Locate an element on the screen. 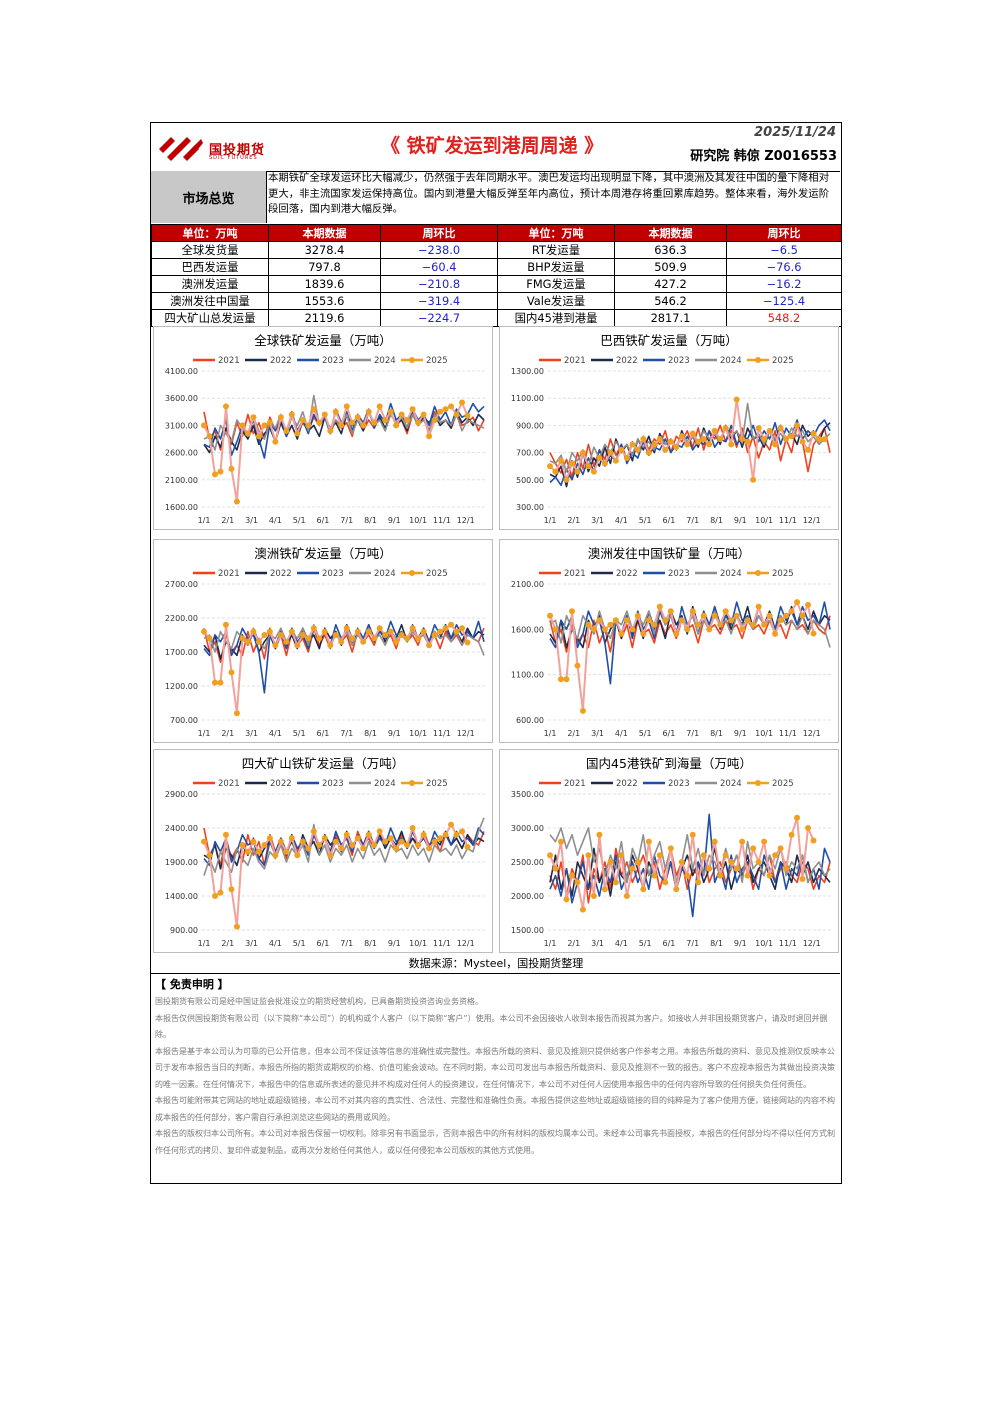  legend-item-2023: 2023 is located at coordinates (320, 361).